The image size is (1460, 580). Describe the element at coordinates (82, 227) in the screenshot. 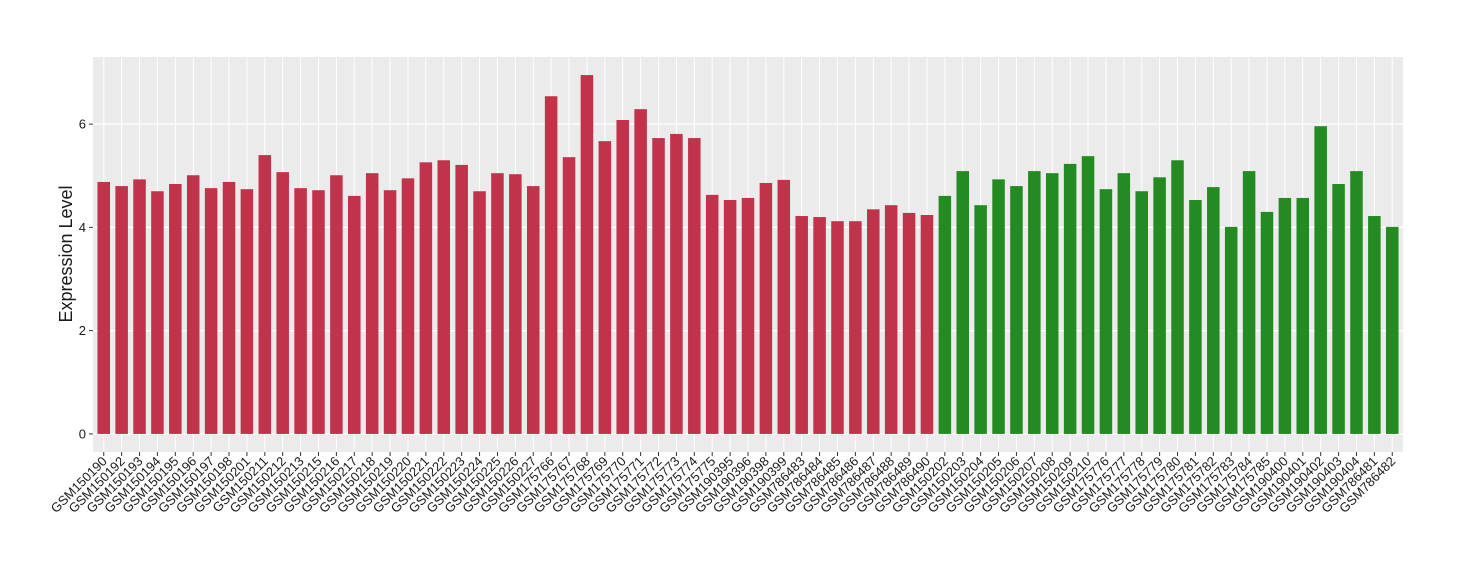

I see `y-tick-label: 4` at that location.